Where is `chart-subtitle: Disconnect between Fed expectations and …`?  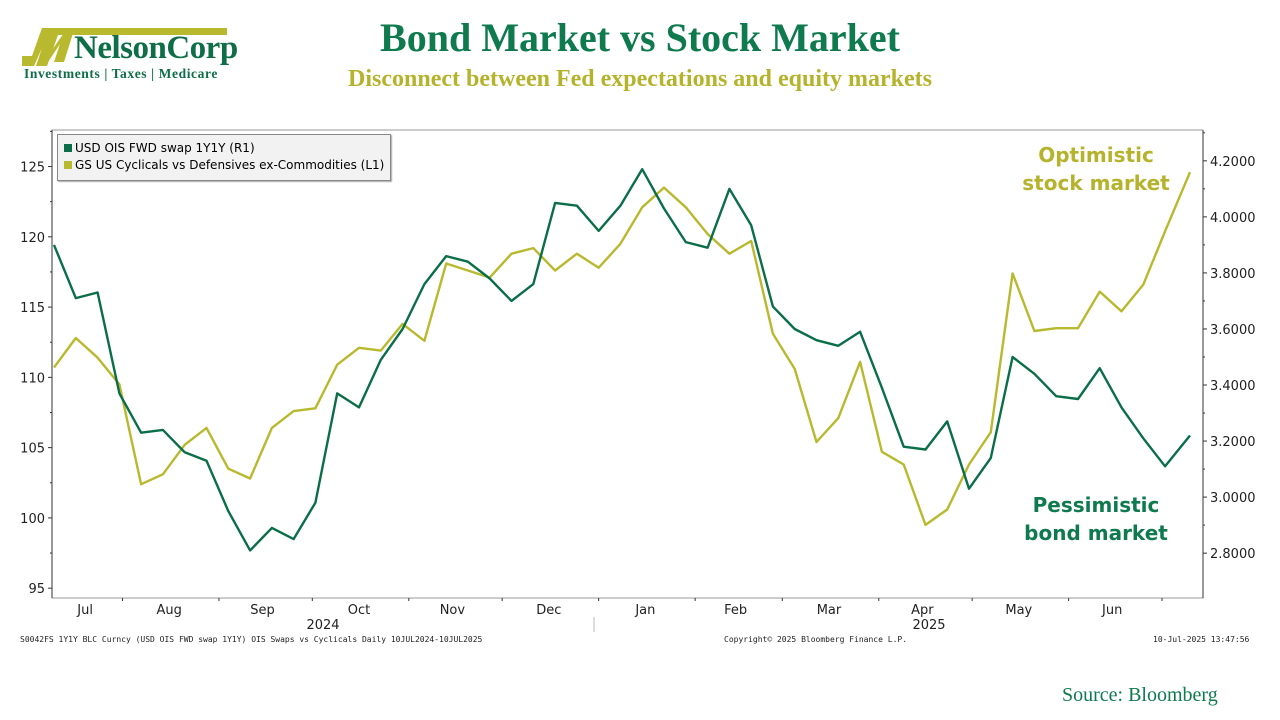 chart-subtitle: Disconnect between Fed expectations and … is located at coordinates (640, 79).